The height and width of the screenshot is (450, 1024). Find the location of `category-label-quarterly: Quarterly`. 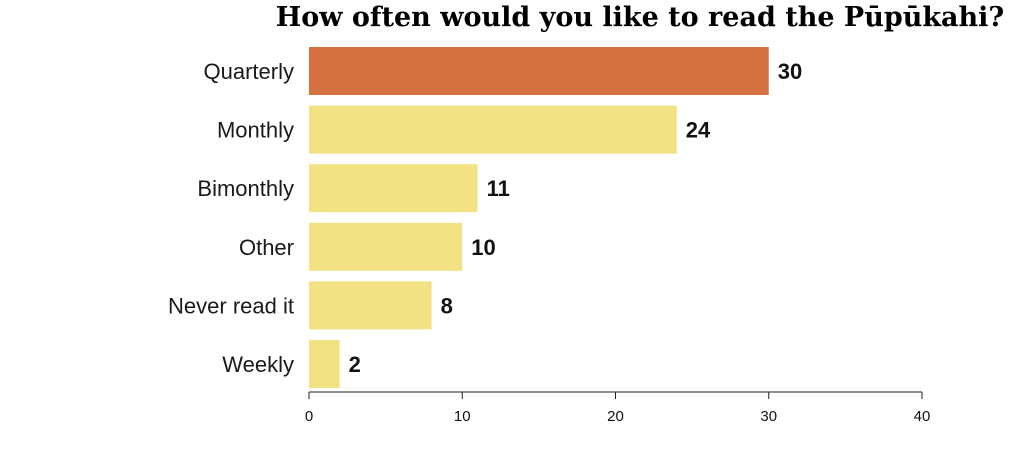

category-label-quarterly: Quarterly is located at coordinates (249, 71).